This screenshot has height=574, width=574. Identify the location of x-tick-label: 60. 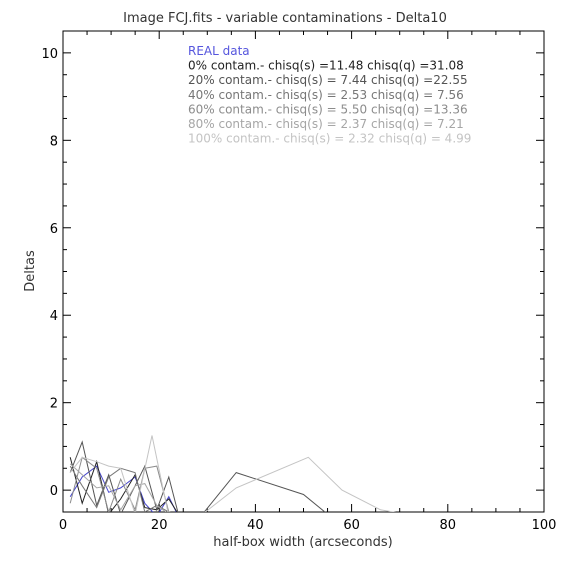
(351, 525).